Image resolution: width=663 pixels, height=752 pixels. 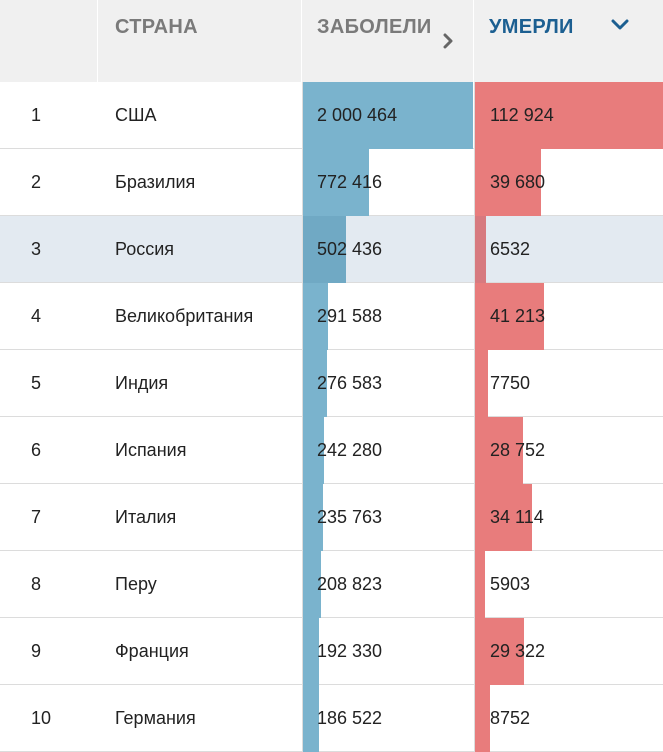 What do you see at coordinates (156, 27) in the screenshot?
I see `header-country-label: СТРАНА` at bounding box center [156, 27].